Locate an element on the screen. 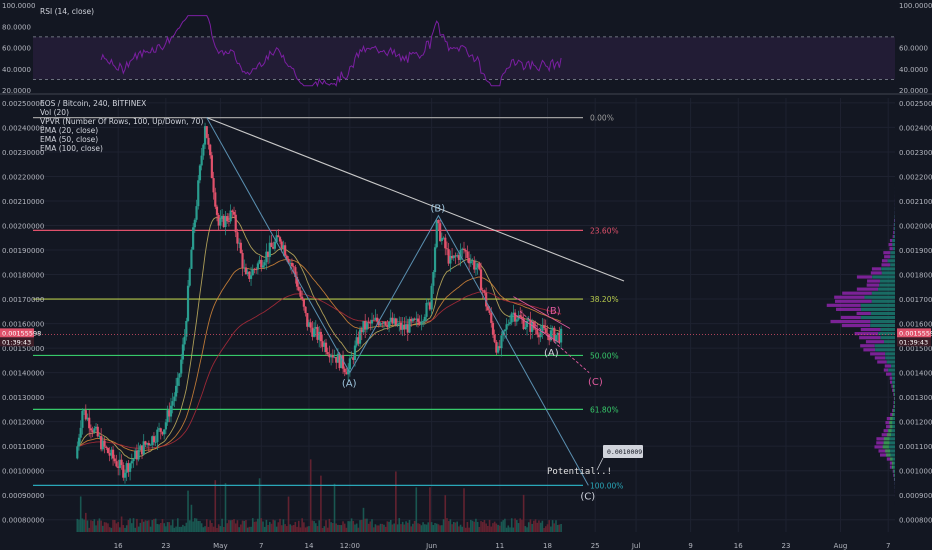 The image size is (932, 550). time-tick-label: 18 is located at coordinates (547, 546).